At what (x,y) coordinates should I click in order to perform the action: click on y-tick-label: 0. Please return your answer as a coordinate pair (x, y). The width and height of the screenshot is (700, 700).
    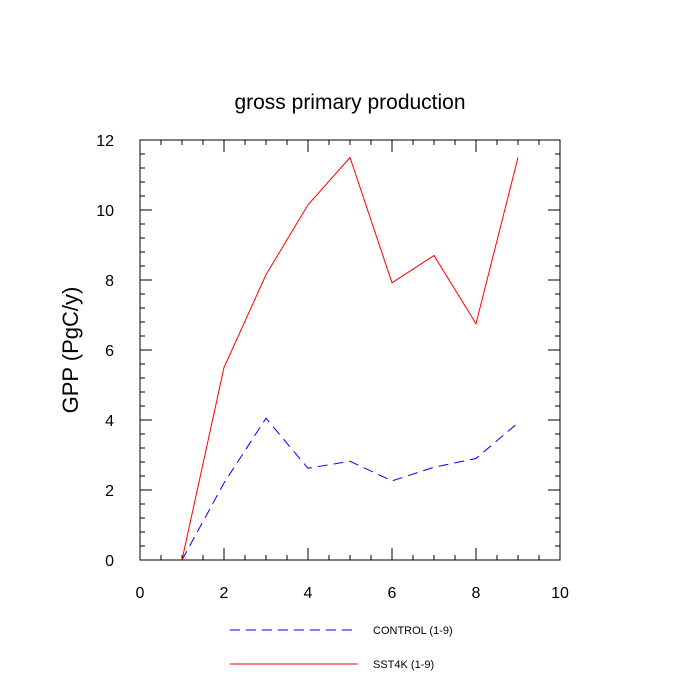
    Looking at the image, I should click on (109, 561).